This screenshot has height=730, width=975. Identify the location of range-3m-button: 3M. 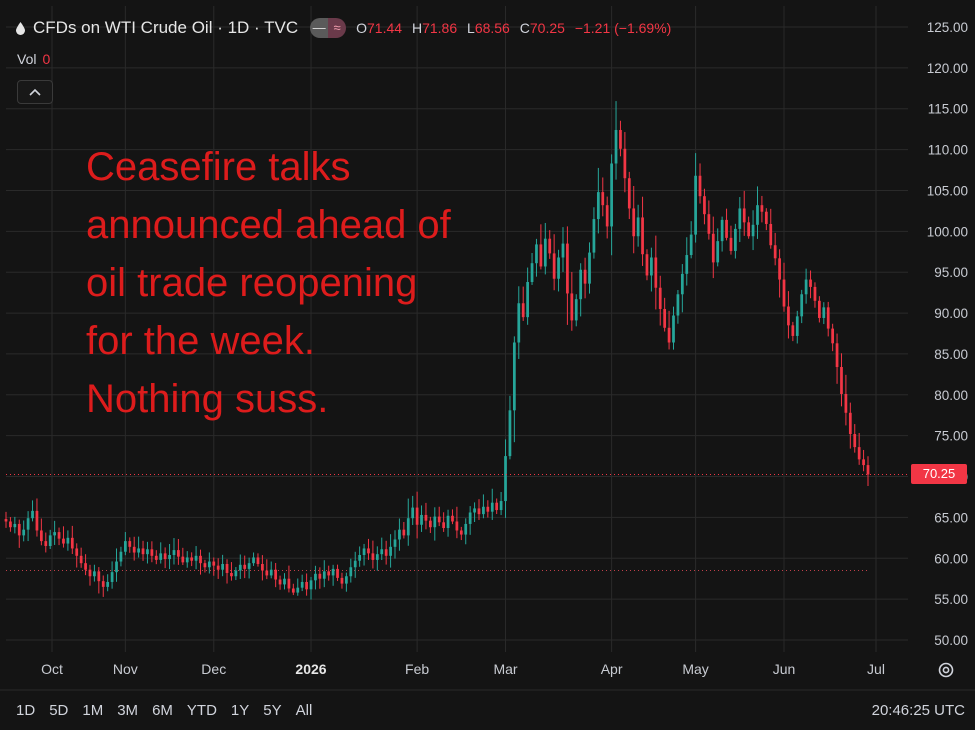
(128, 710).